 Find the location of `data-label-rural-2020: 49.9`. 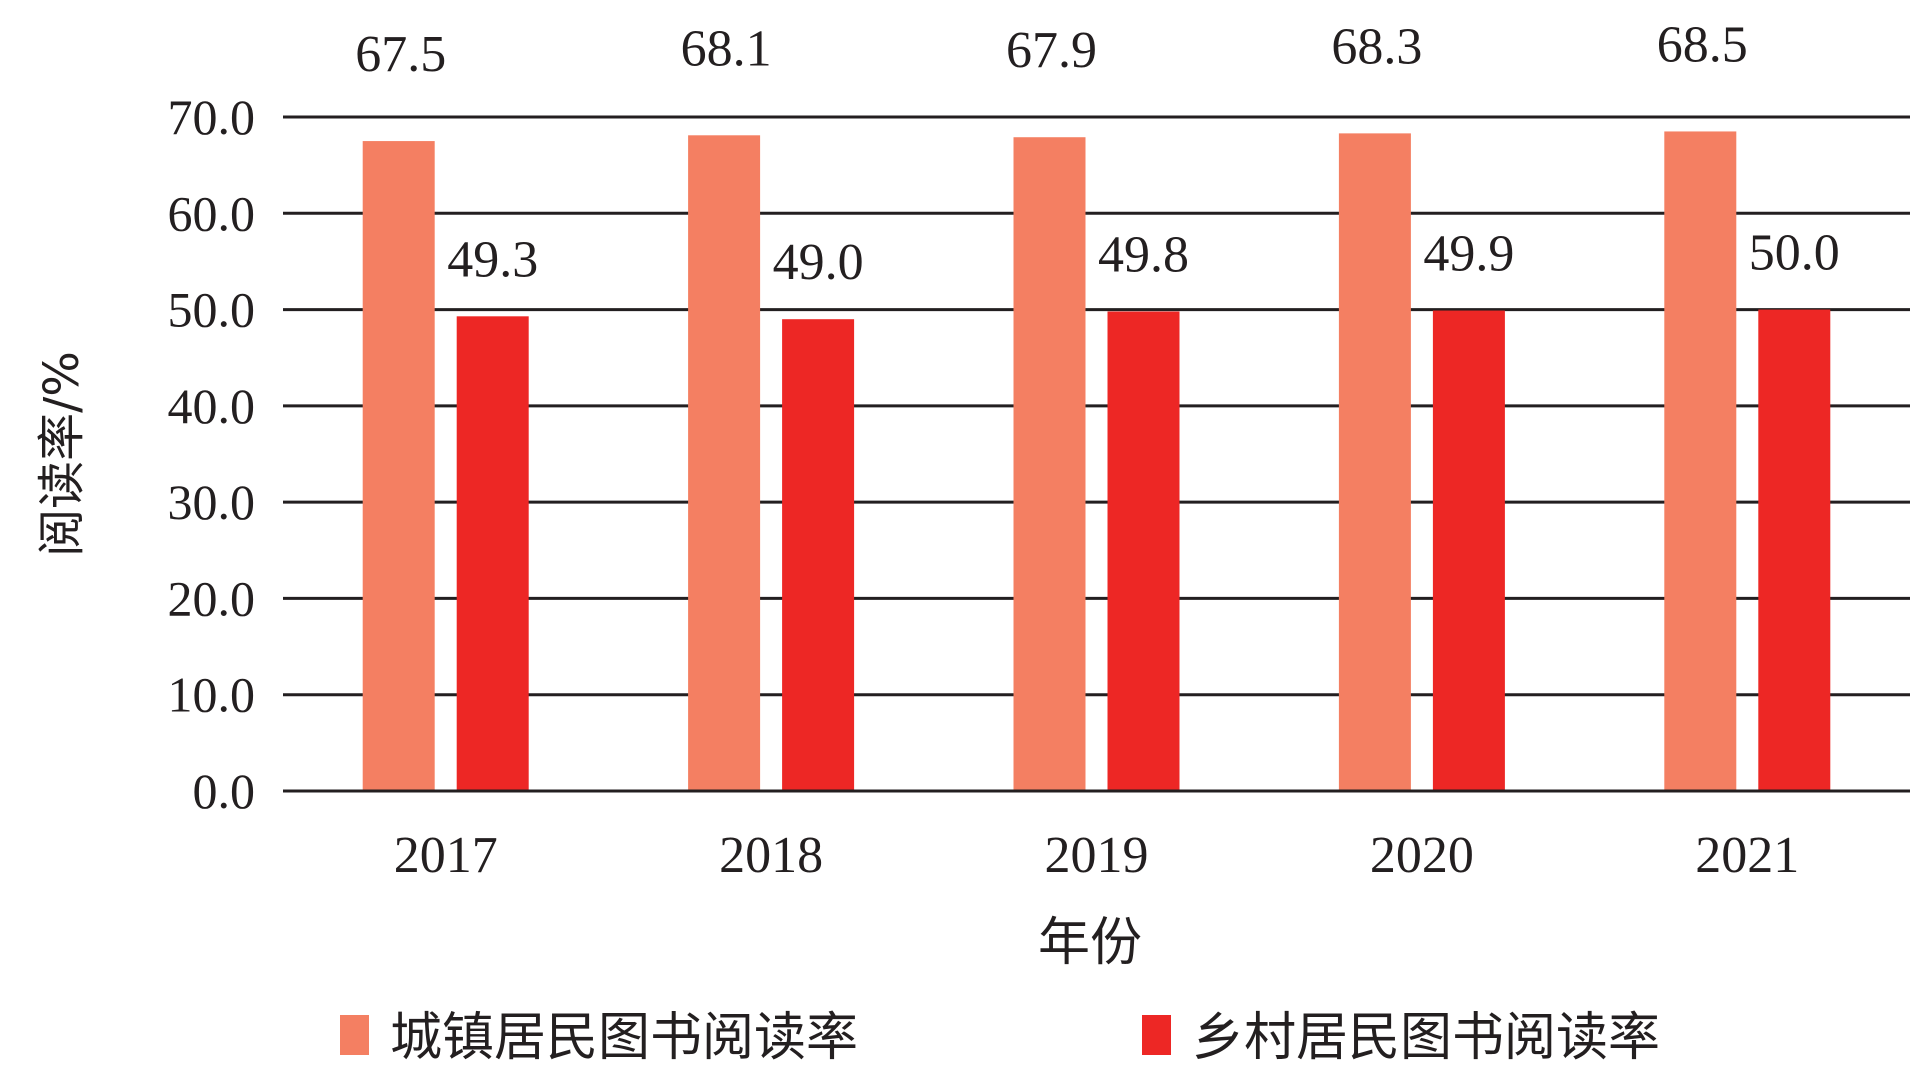

data-label-rural-2020: 49.9 is located at coordinates (1468, 254).